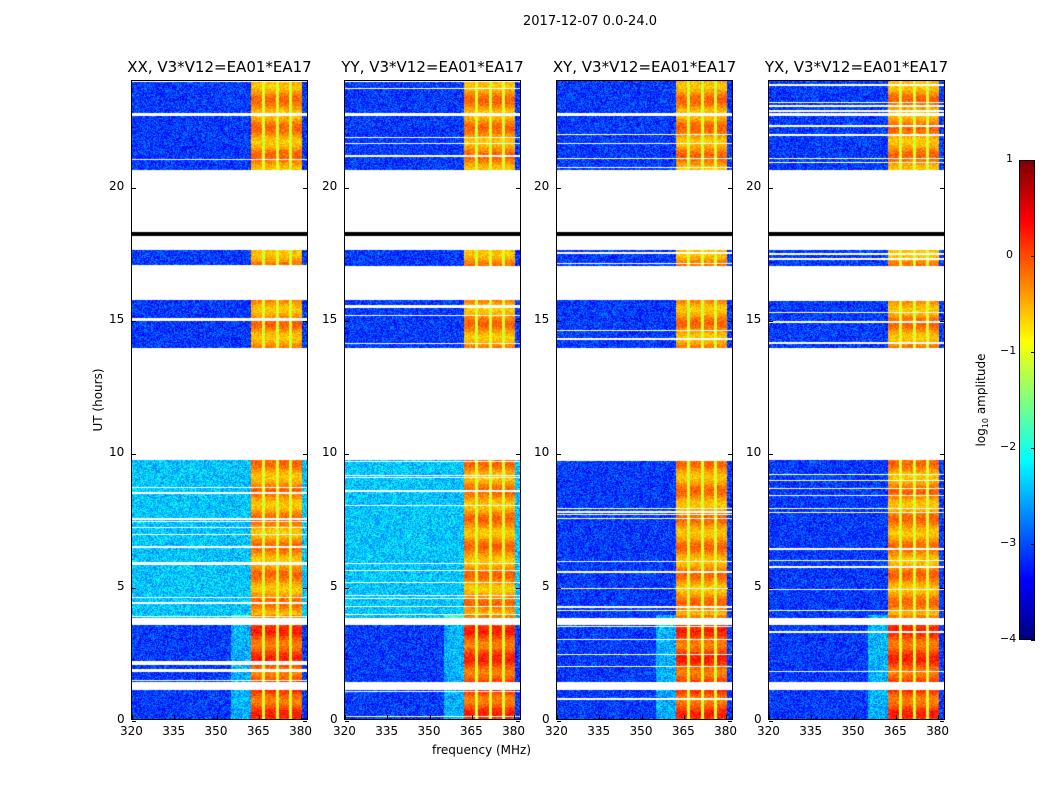 This screenshot has height=800, width=1050. I want to click on heatmap-panel-xy, so click(644, 401).